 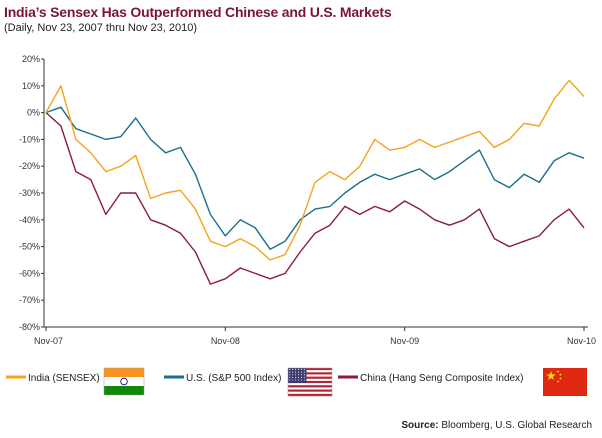 I want to click on source-note: Source: Bloomberg, U.S. Global Research, so click(x=496, y=425).